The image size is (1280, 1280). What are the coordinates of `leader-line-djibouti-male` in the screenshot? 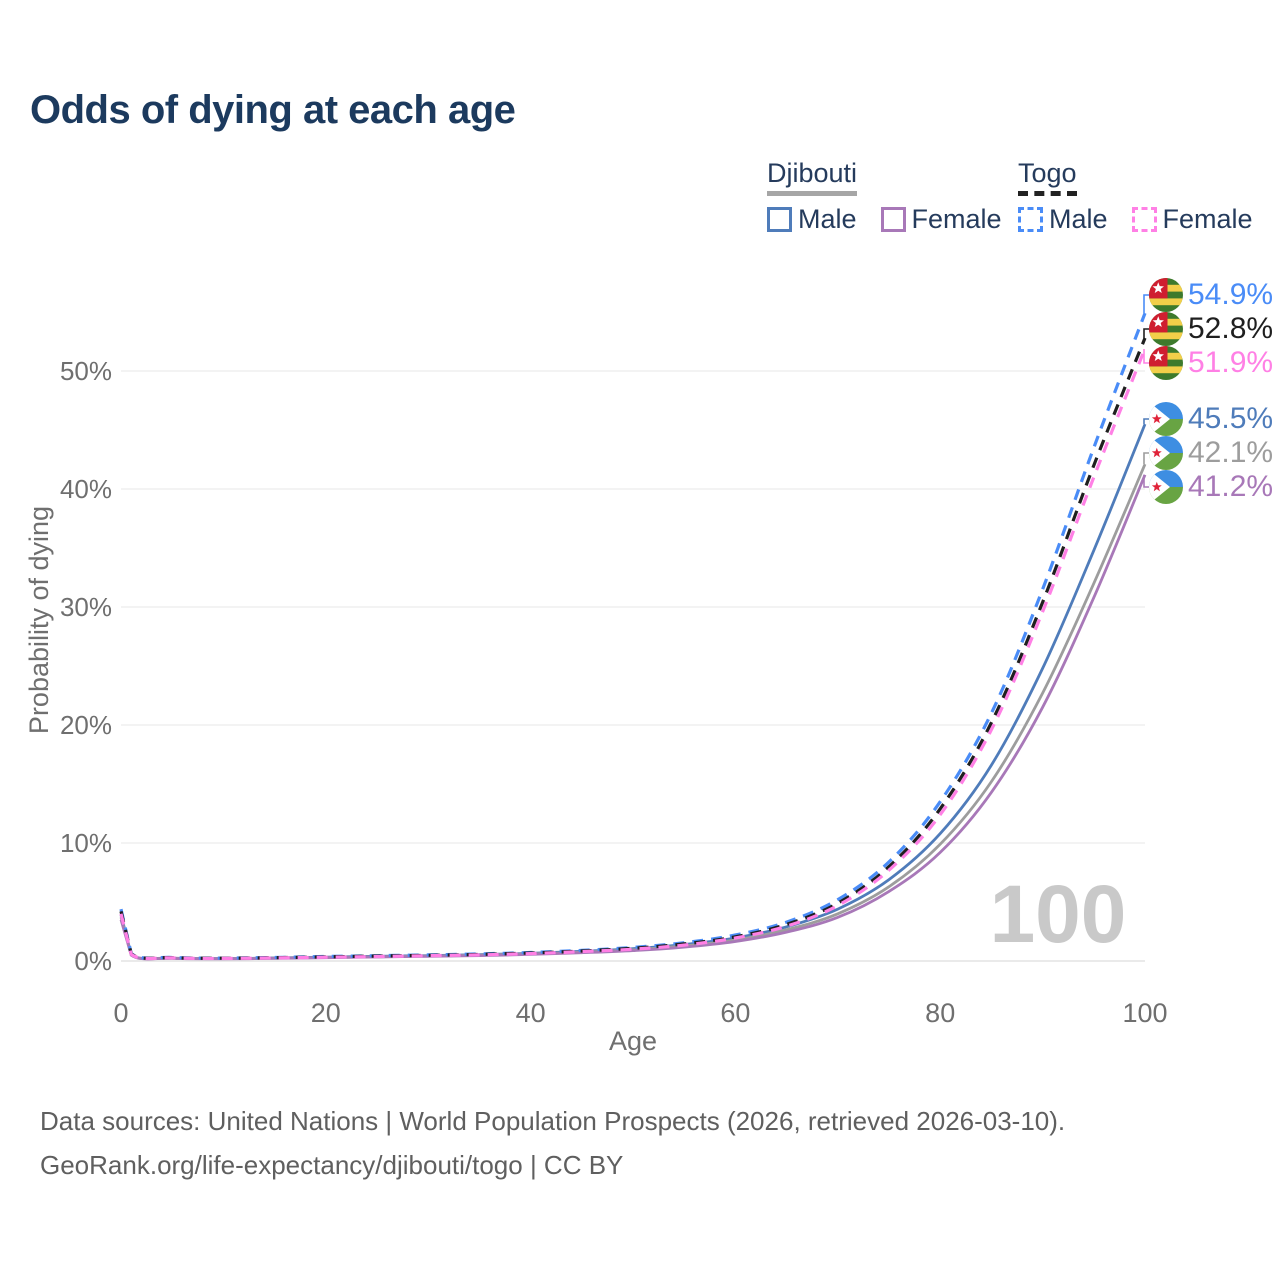 It's located at (1146, 421).